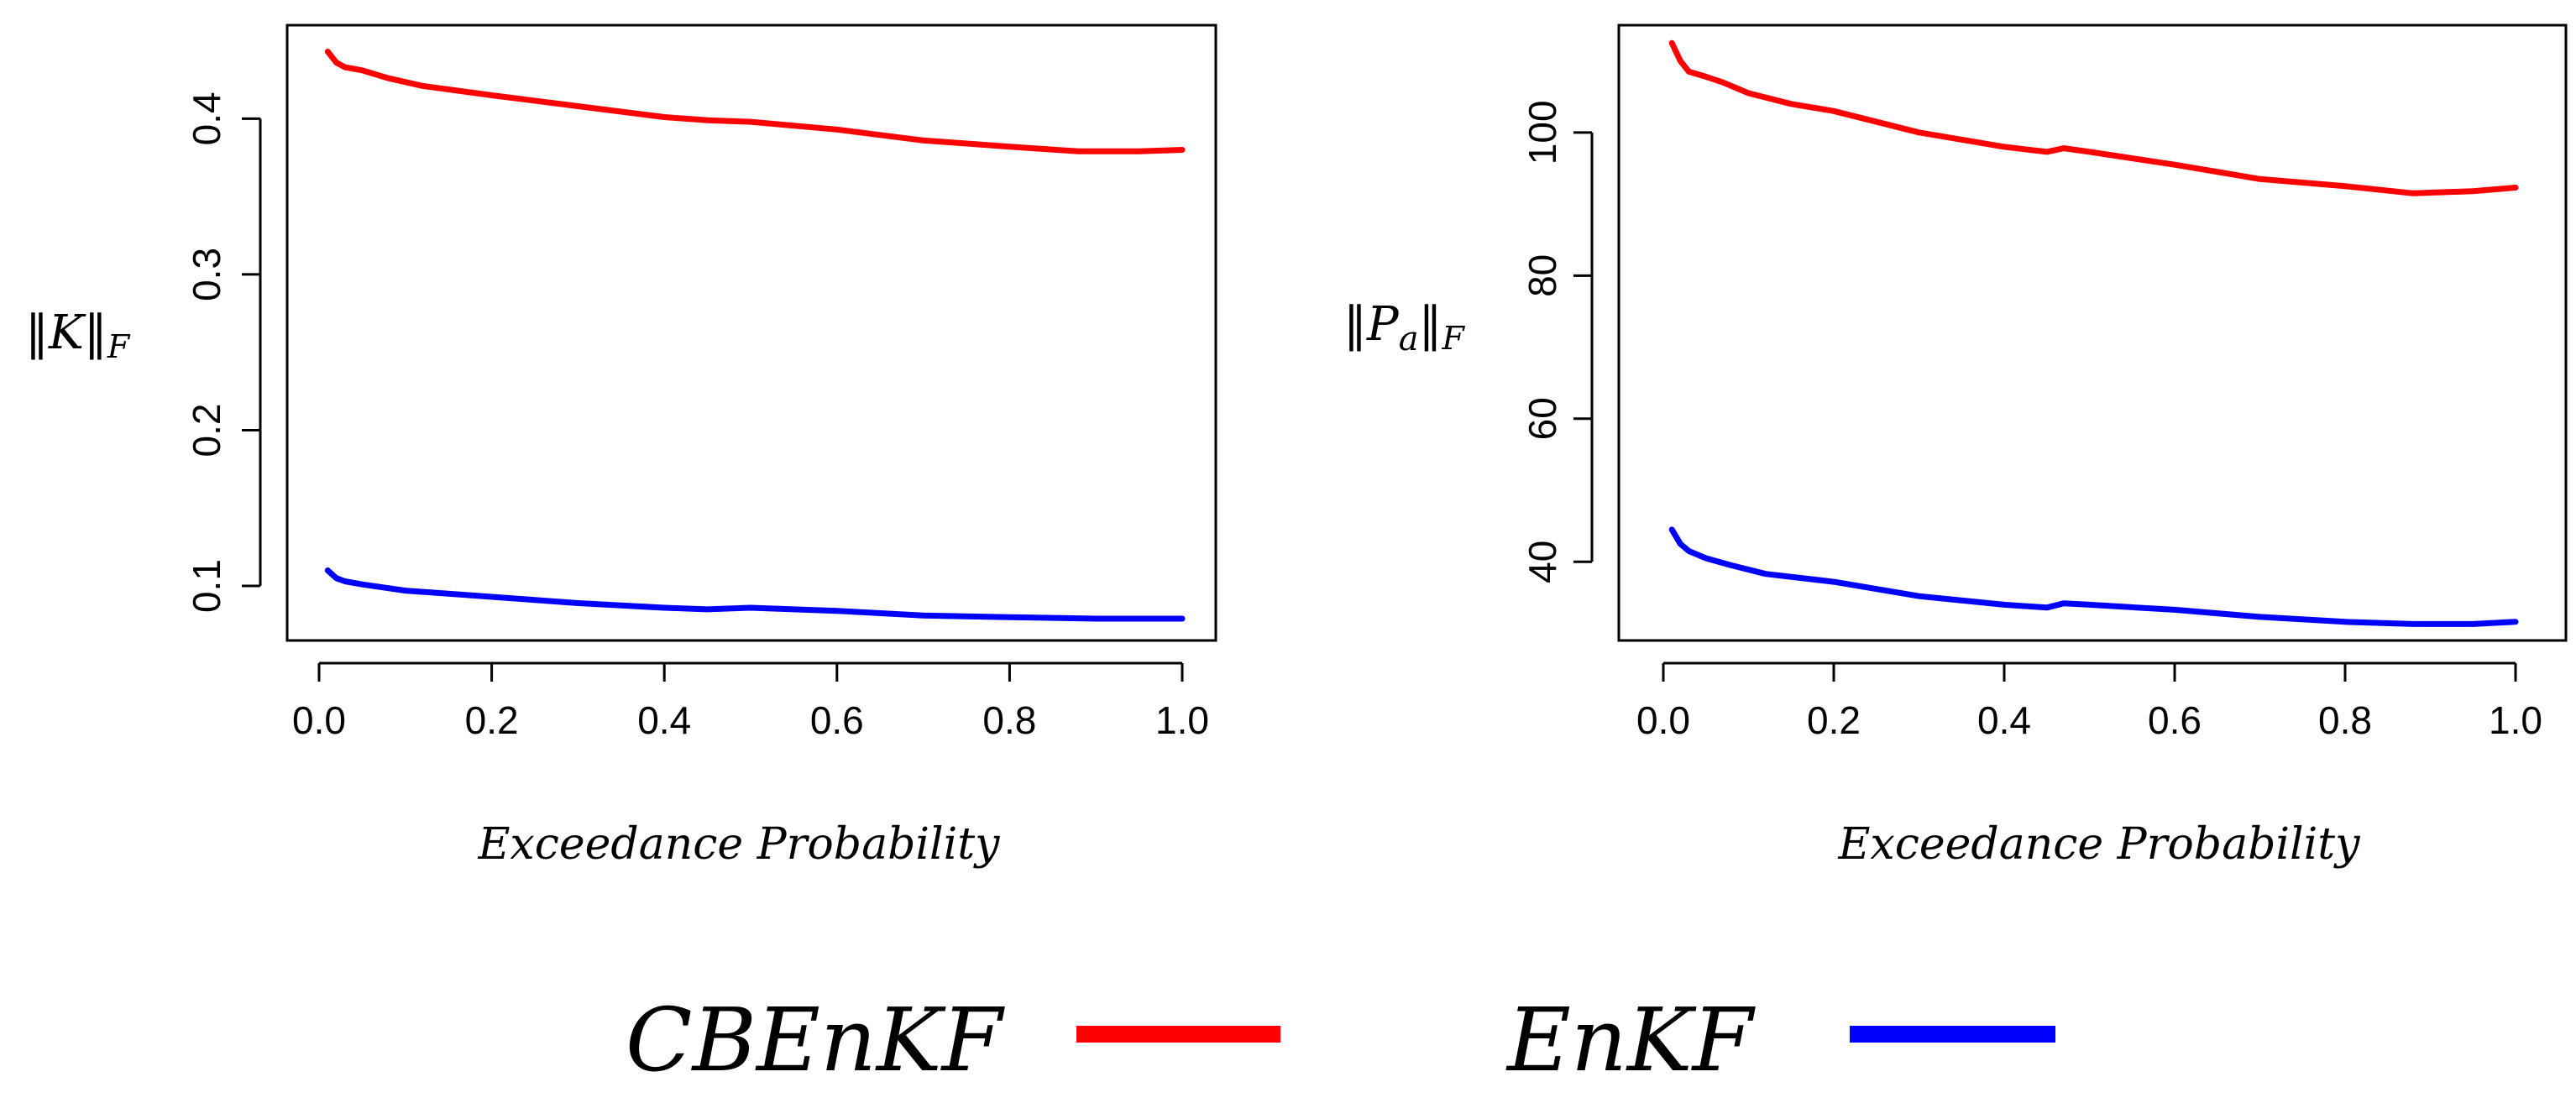  I want to click on y-tick-label: 0.3, so click(207, 274).